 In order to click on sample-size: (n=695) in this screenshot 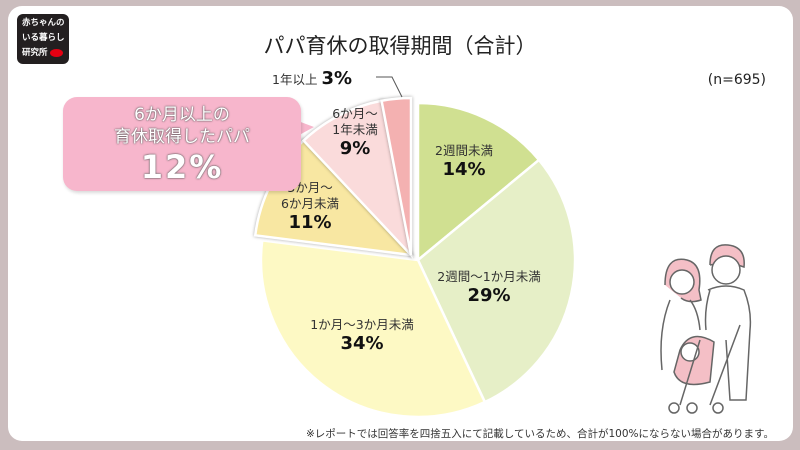, I will do `click(736, 80)`.